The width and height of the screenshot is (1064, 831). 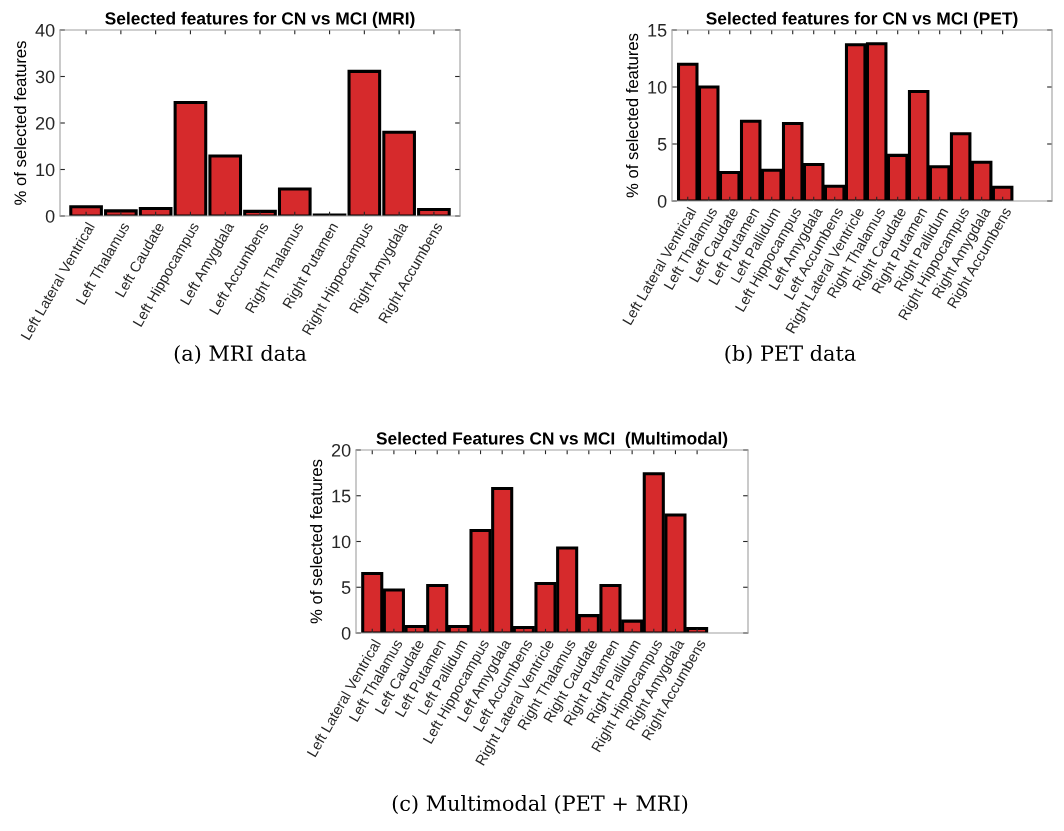 What do you see at coordinates (260, 20) in the screenshot?
I see `chart-title: Selected features for CN vs MCI (MRI)` at bounding box center [260, 20].